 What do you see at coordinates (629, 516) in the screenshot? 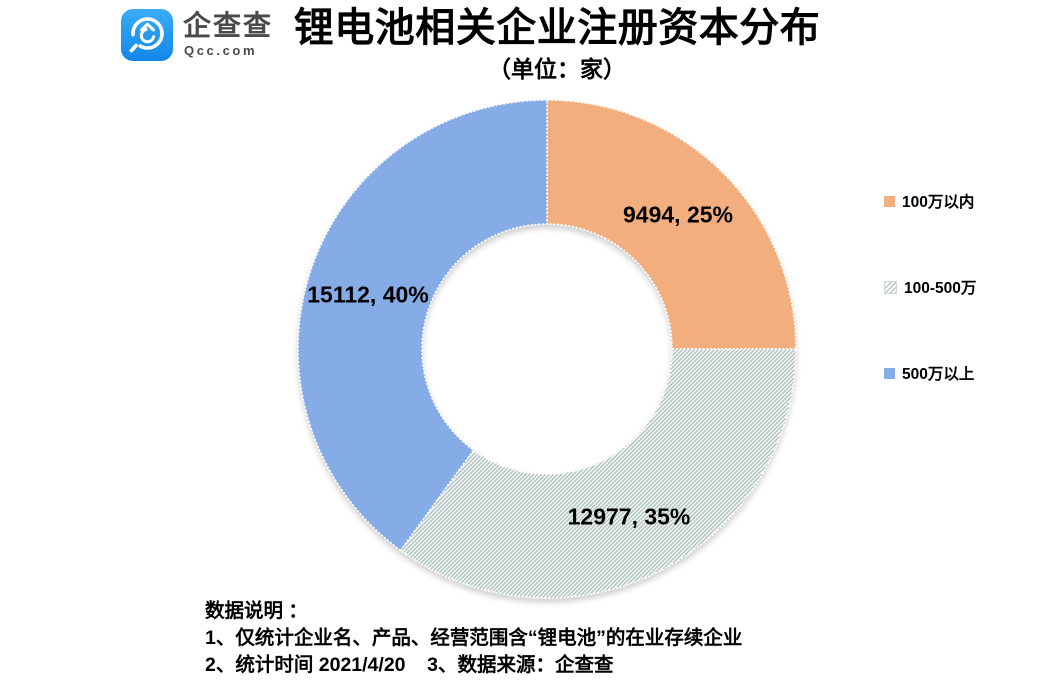
I see `slice-label-100-500w: 12977, 35%` at bounding box center [629, 516].